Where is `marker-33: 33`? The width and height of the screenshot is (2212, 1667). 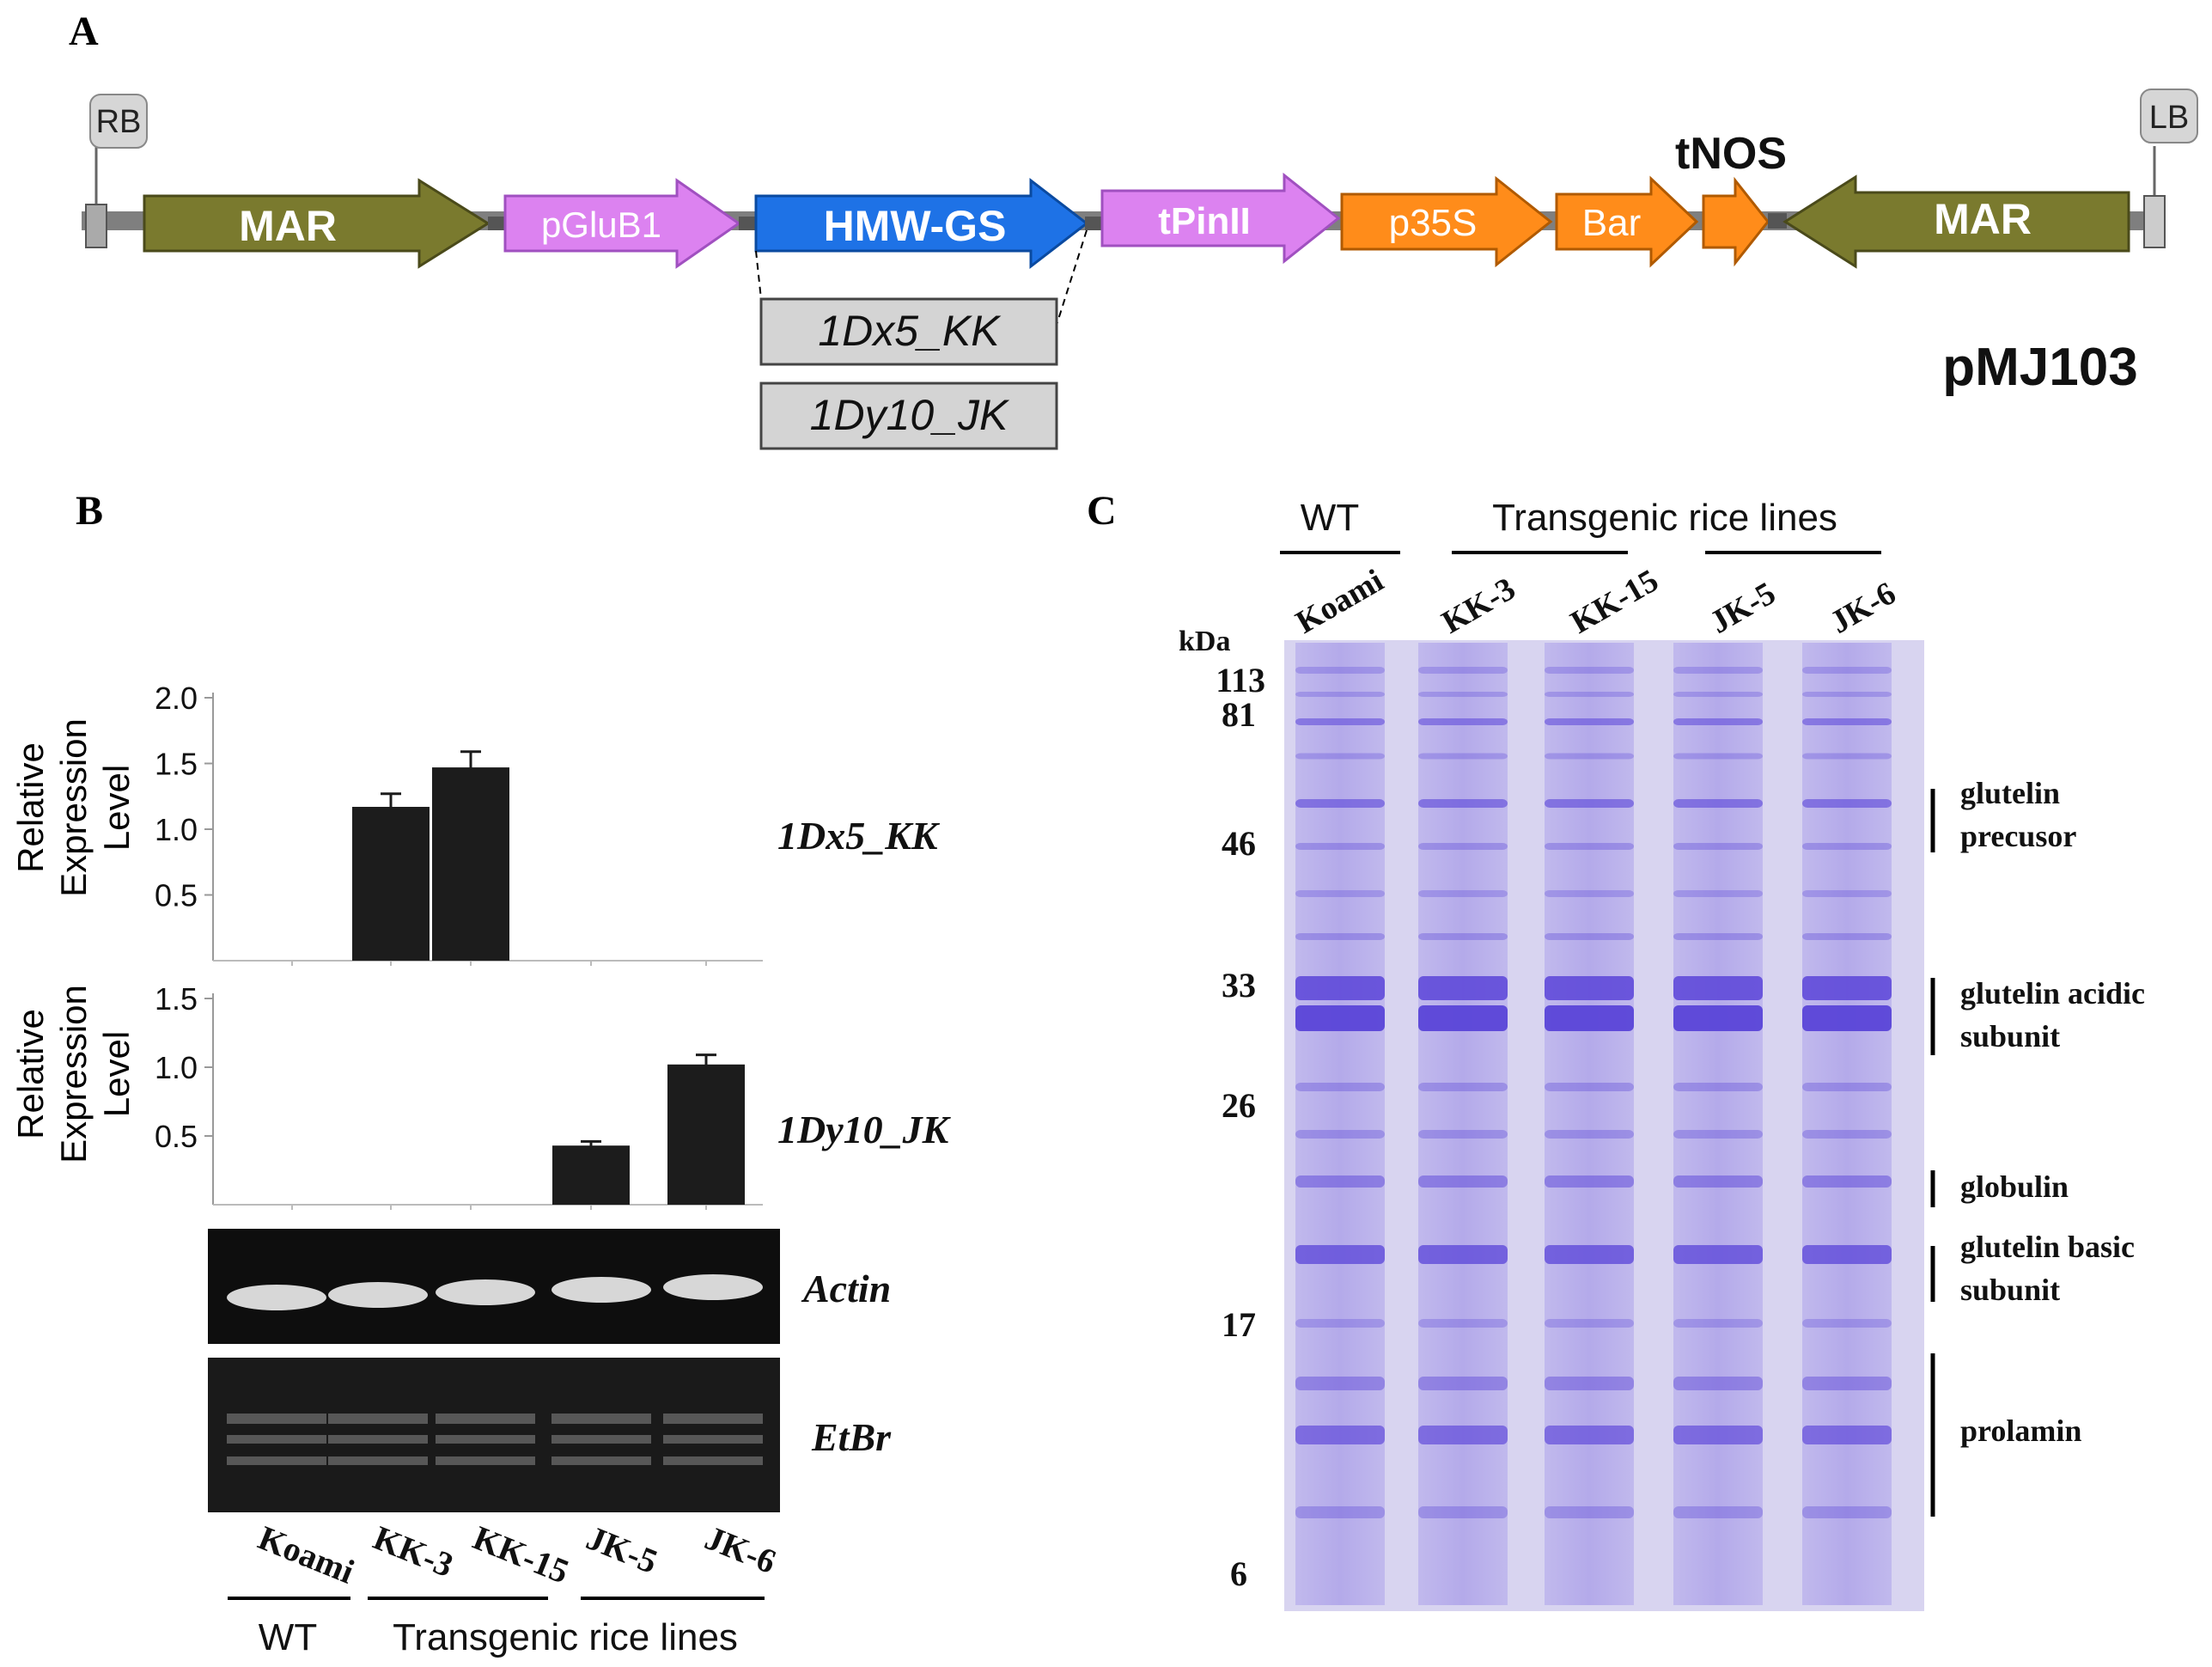
marker-33: 33 is located at coordinates (1239, 985).